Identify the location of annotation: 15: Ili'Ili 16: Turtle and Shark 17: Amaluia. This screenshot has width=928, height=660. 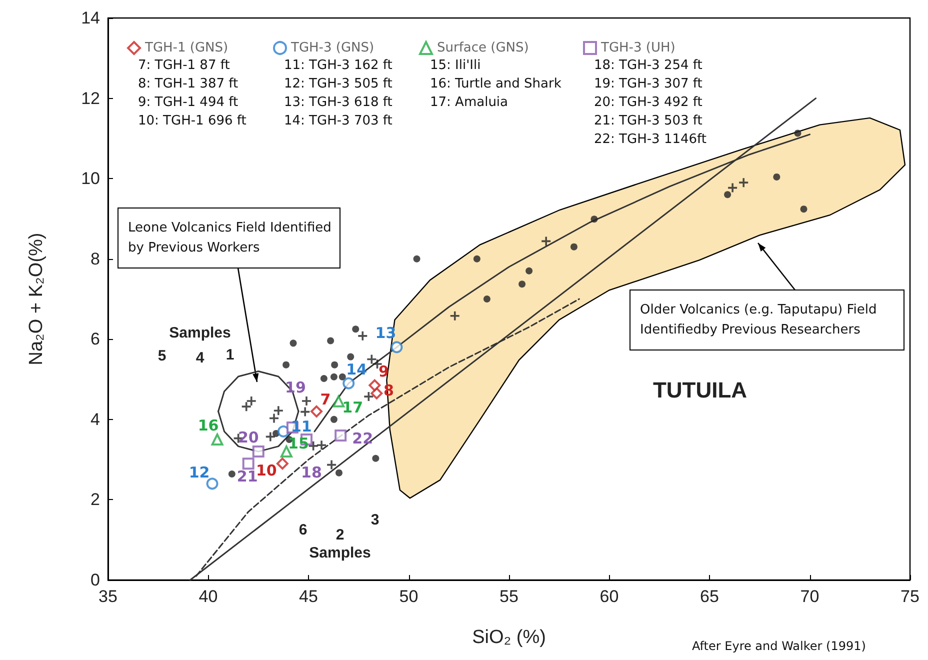
(496, 84).